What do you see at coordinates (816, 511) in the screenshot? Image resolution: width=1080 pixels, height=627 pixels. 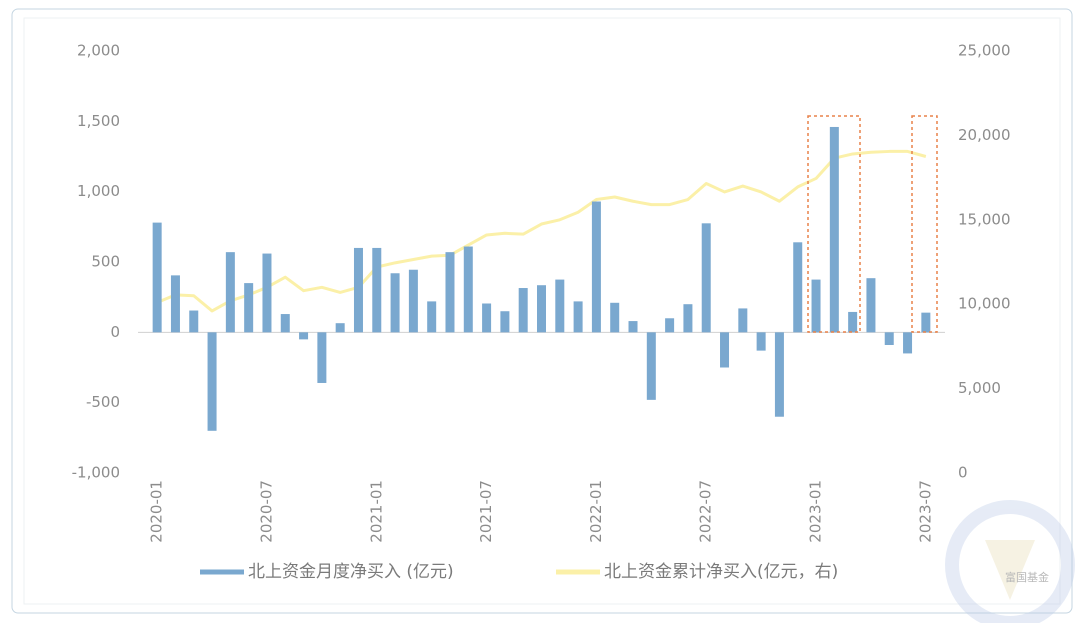 I see `x-tick-label: 2023-01` at bounding box center [816, 511].